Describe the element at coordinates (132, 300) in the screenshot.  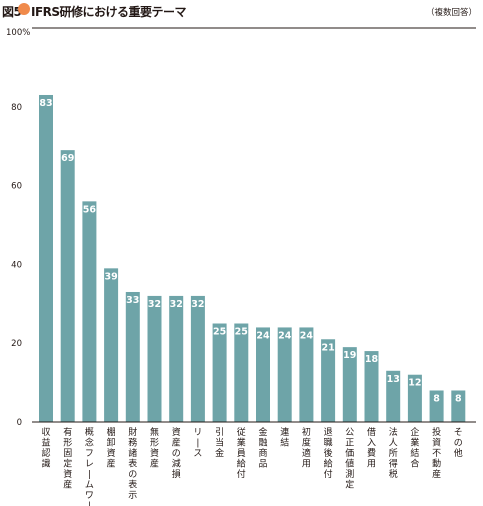
I see `bar-value-label: 33` at that location.